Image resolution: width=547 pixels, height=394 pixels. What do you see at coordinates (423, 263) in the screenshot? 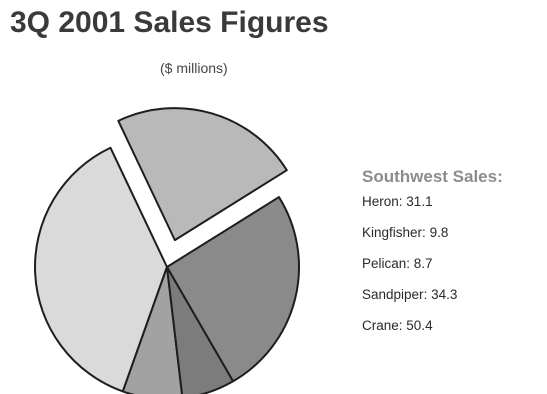
I see `legend-value: 8.7` at bounding box center [423, 263].